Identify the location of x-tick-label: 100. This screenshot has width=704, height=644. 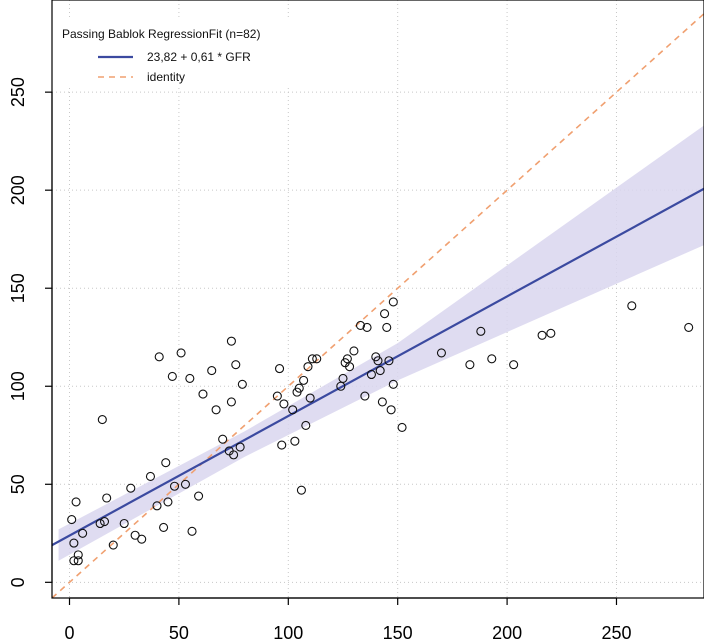
(288, 633).